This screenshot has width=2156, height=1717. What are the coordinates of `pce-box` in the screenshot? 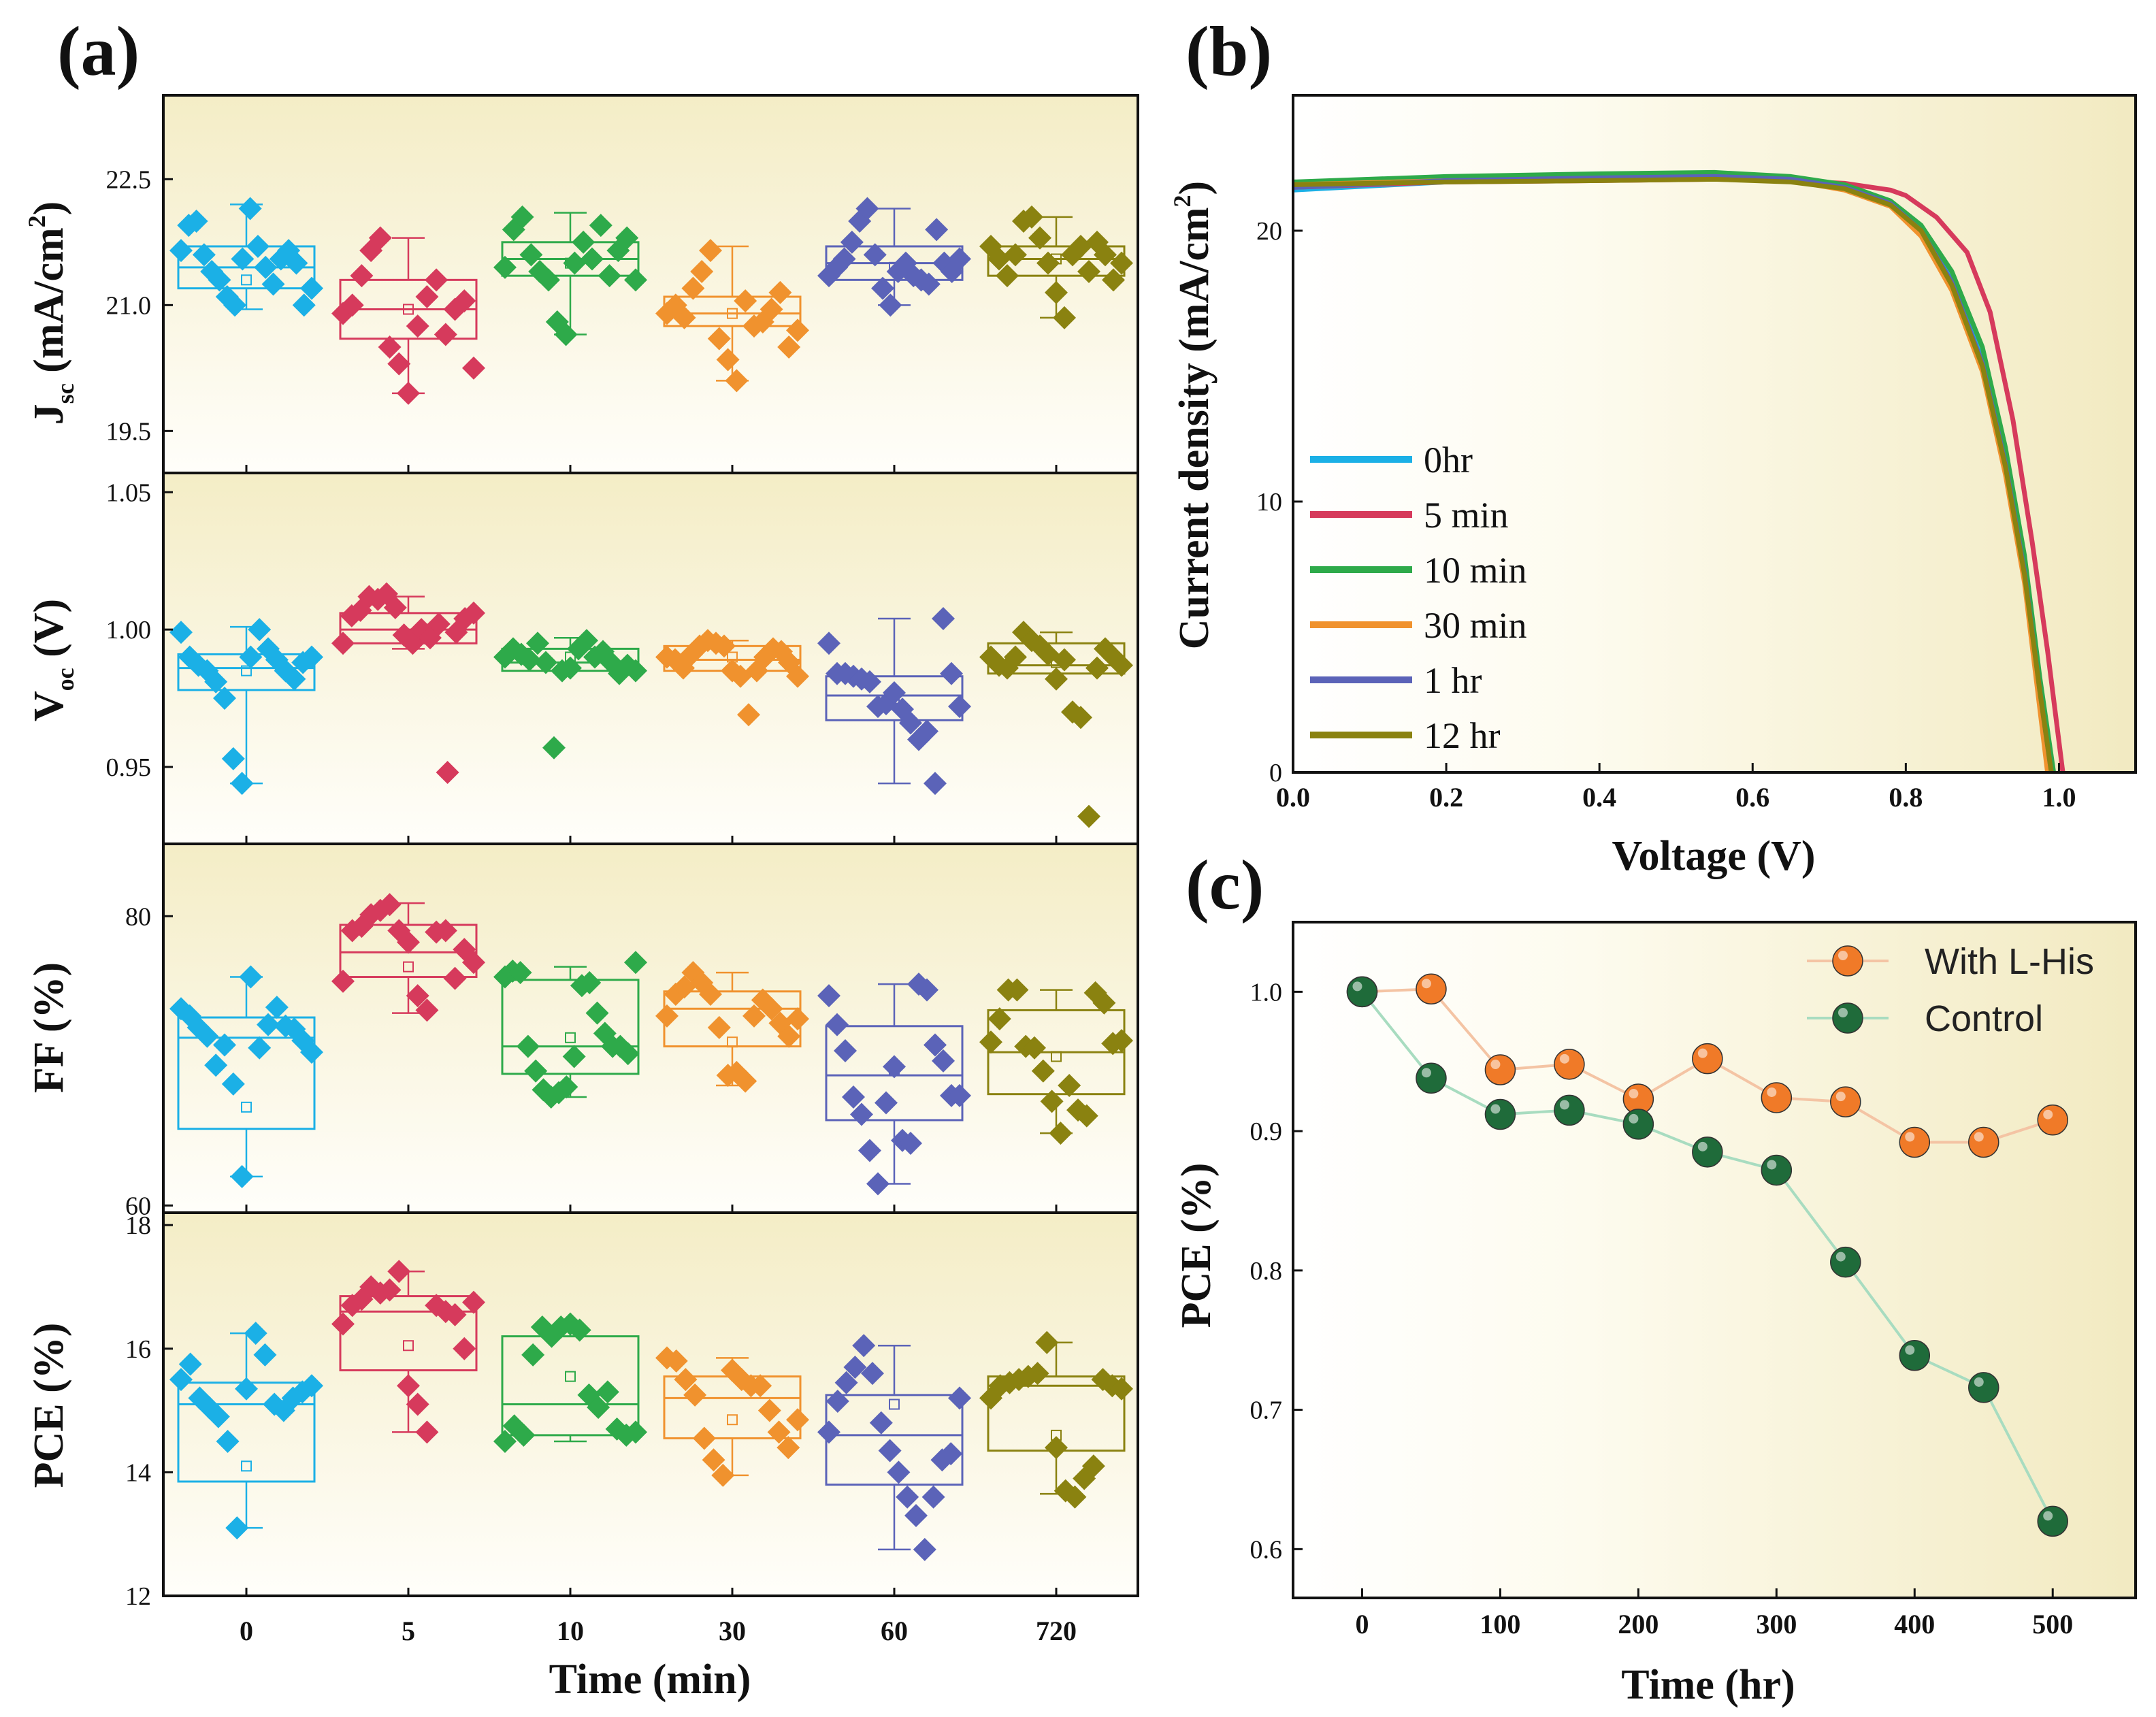 It's located at (570, 1386).